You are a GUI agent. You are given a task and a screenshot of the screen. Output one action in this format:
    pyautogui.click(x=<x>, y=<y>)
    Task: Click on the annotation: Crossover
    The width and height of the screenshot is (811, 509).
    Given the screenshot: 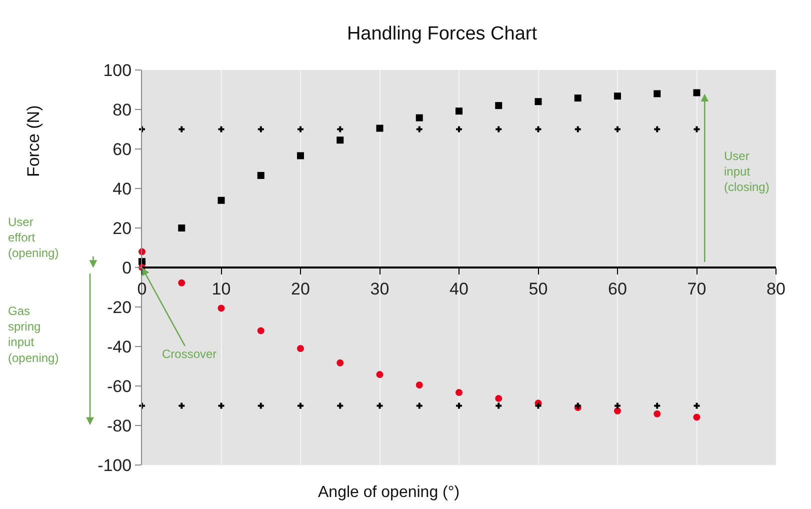 What is the action you would take?
    pyautogui.click(x=189, y=354)
    